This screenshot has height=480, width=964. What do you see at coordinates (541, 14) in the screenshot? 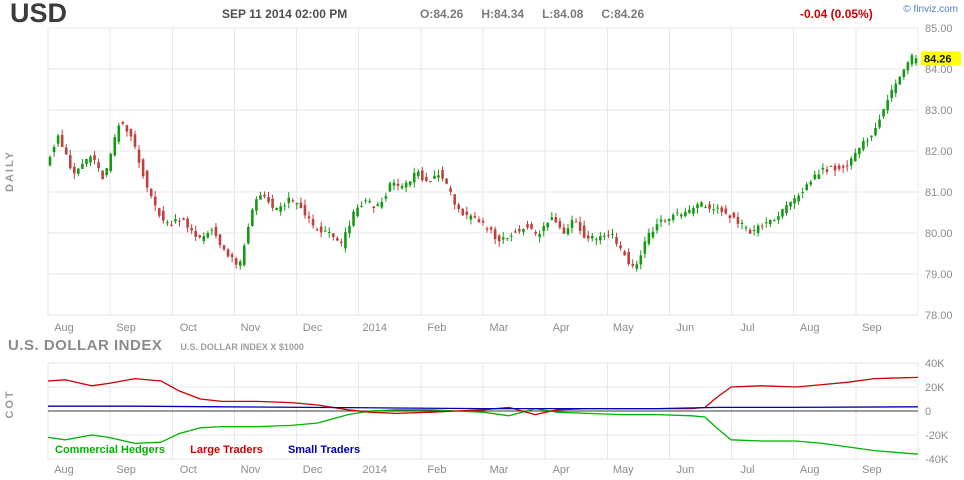
I see `ohlc-quote: O:84.26 H:84.34 L:84.08 C:84.26` at bounding box center [541, 14].